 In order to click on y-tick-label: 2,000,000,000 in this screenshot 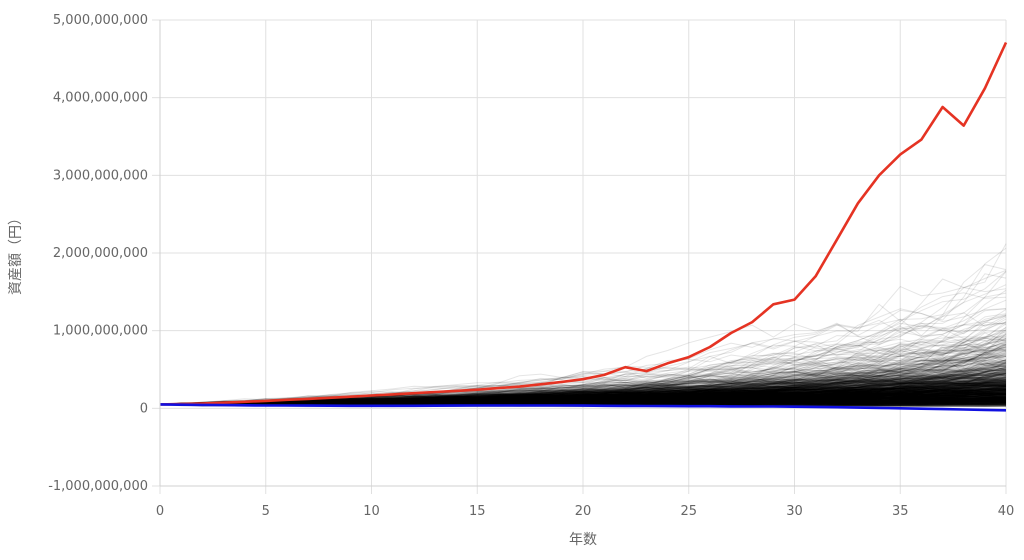, I will do `click(100, 253)`.